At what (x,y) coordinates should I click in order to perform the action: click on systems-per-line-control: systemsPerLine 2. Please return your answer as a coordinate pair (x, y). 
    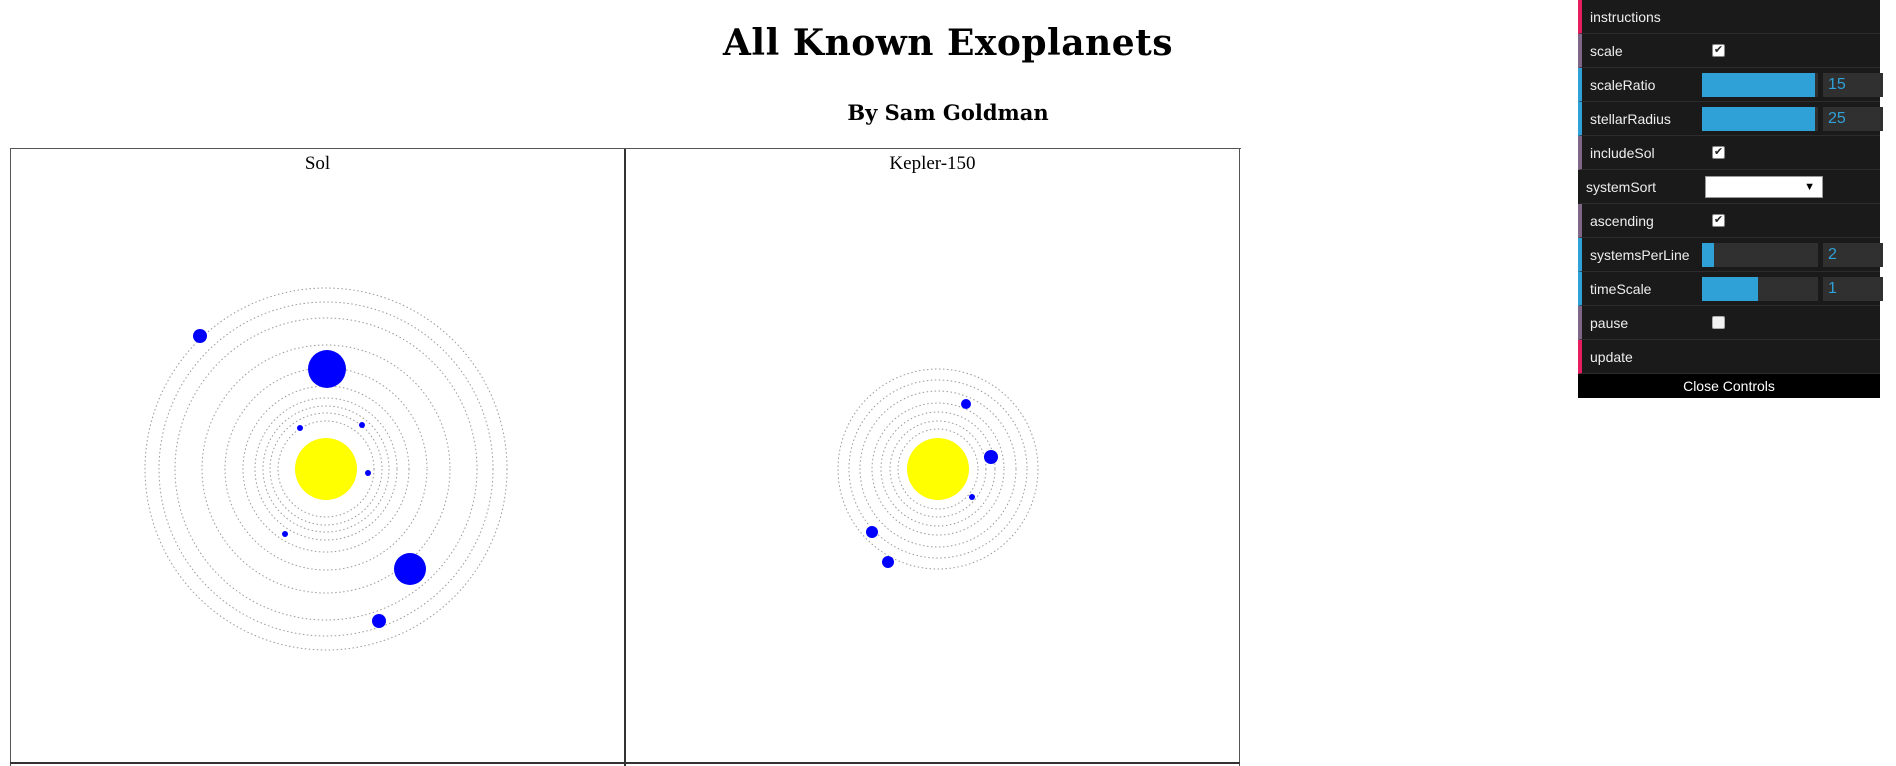
    Looking at the image, I should click on (1730, 255).